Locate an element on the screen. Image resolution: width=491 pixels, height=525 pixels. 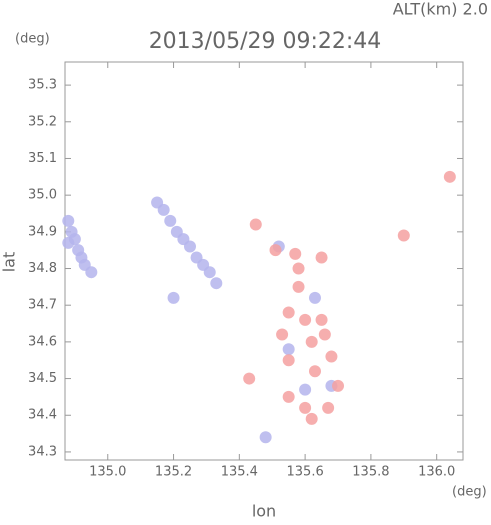
y-tick-label: 34.6 is located at coordinates (42, 341).